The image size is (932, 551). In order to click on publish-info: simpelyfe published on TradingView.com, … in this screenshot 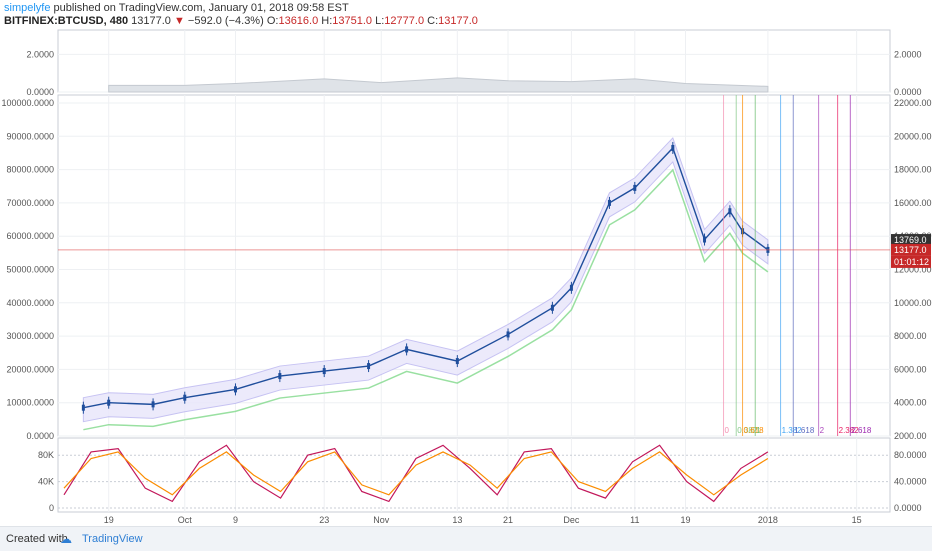, I will do `click(176, 8)`.